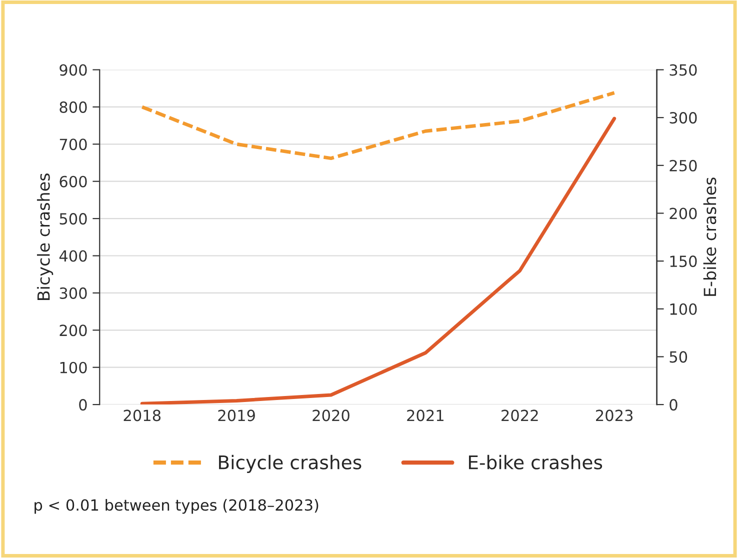 The height and width of the screenshot is (558, 738). I want to click on y-axis-title: Bicycle crashes, so click(45, 237).